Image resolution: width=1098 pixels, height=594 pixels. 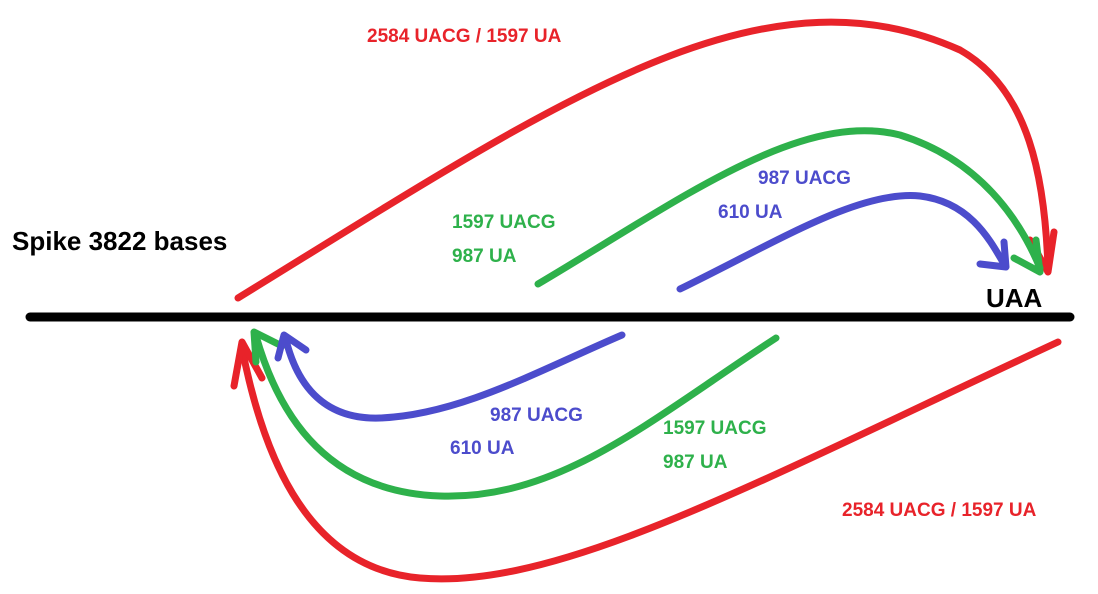 I want to click on bottom-green-label-line1: 1597 UACG, so click(x=715, y=428).